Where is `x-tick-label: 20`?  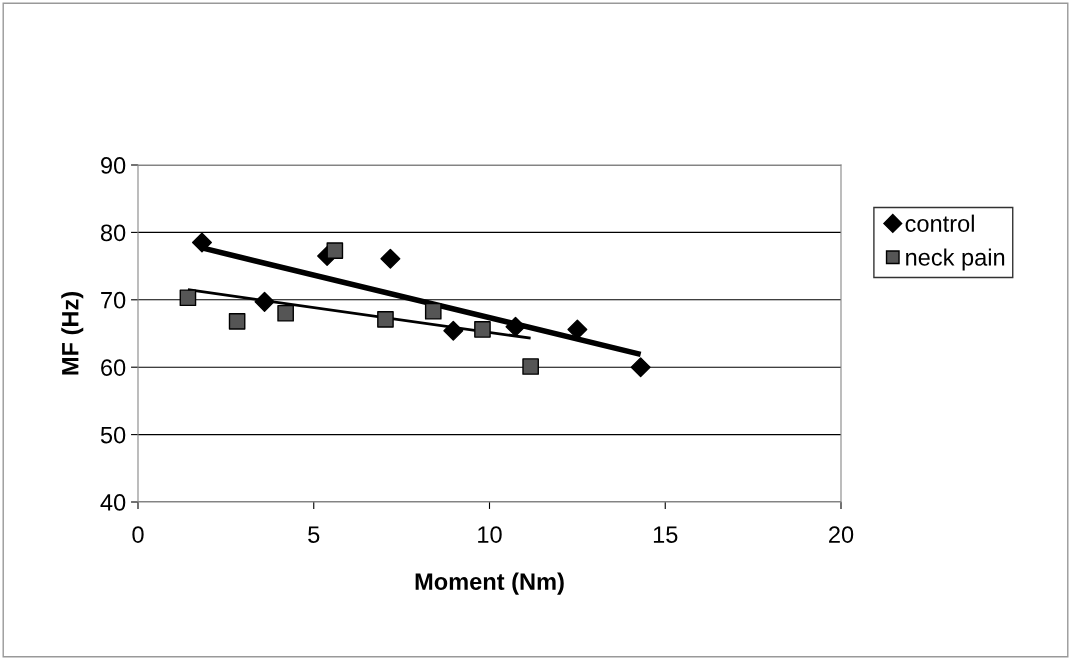 x-tick-label: 20 is located at coordinates (841, 534).